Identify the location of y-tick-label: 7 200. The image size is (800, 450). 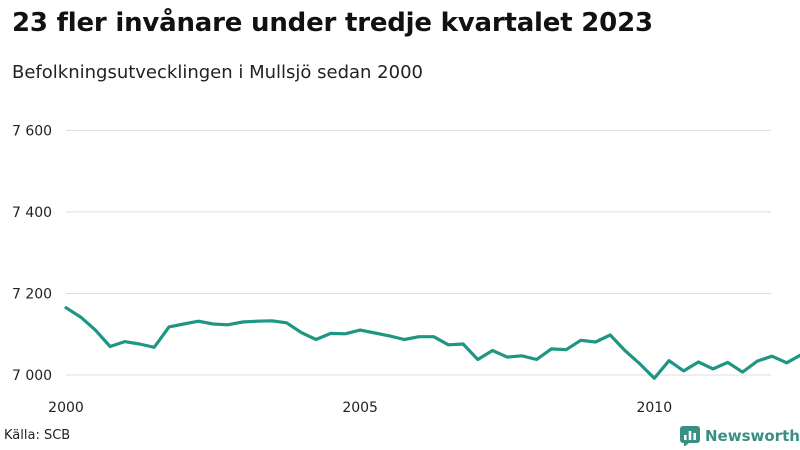
(32, 294).